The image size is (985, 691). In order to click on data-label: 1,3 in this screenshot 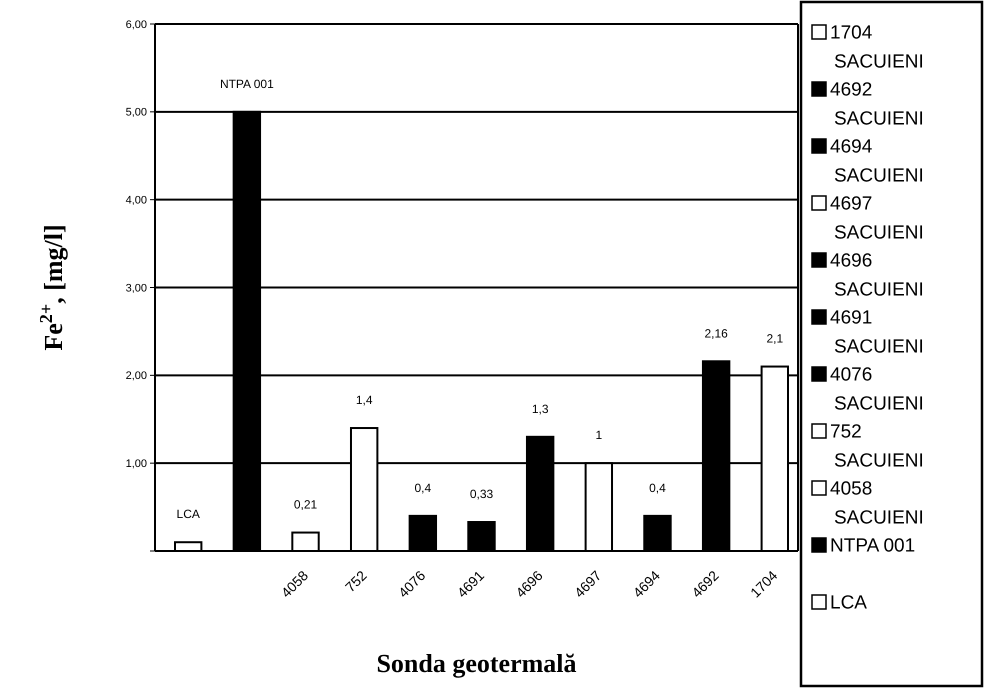, I will do `click(540, 409)`.